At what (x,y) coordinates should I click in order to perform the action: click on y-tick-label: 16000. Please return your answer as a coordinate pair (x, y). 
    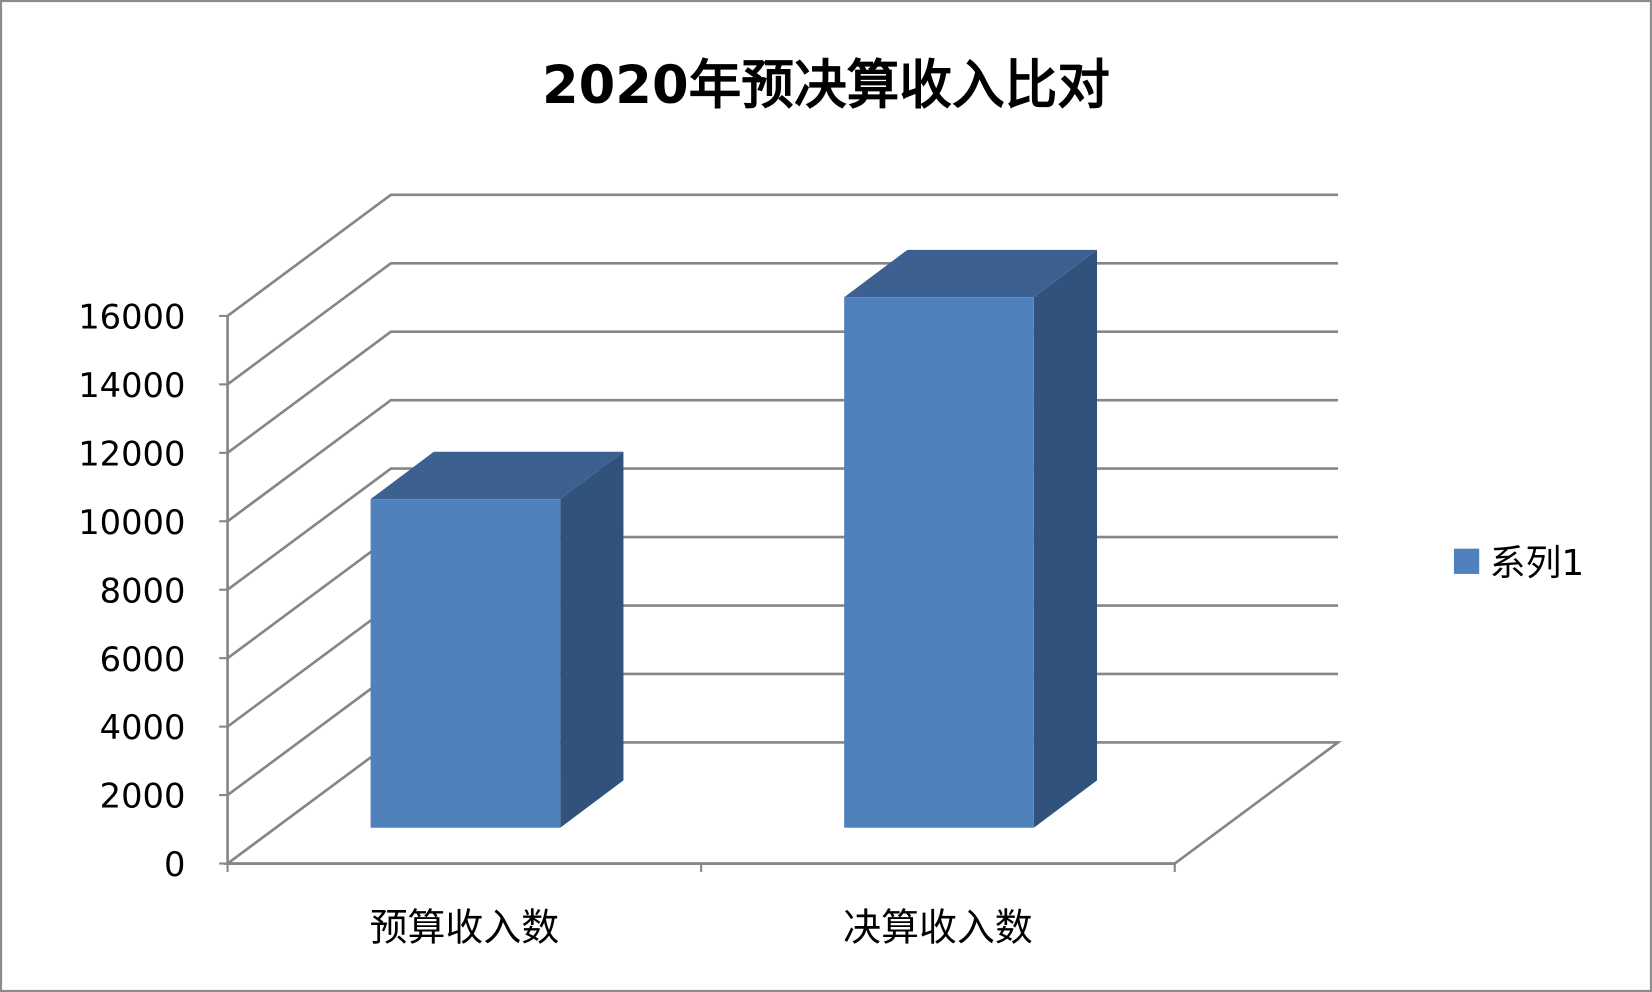
    Looking at the image, I should click on (131, 317).